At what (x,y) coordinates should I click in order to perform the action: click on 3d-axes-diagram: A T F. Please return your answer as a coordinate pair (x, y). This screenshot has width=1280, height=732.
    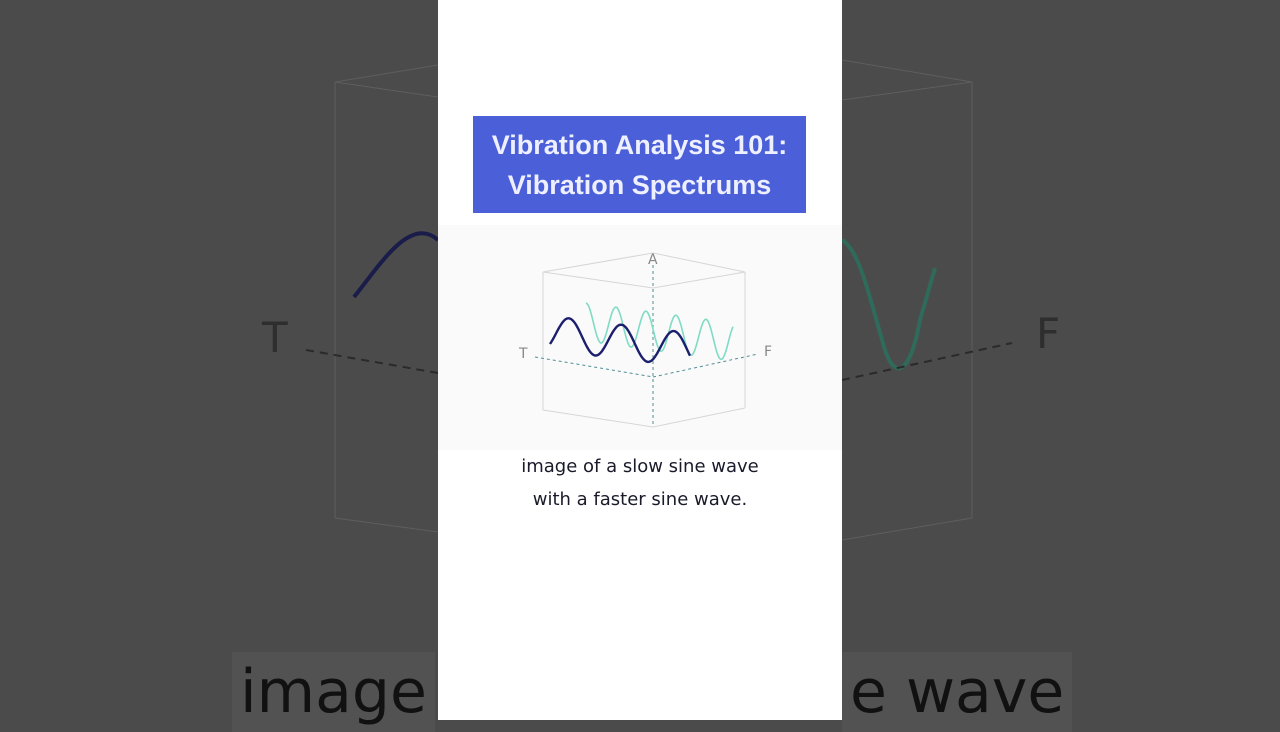
    Looking at the image, I should click on (640, 337).